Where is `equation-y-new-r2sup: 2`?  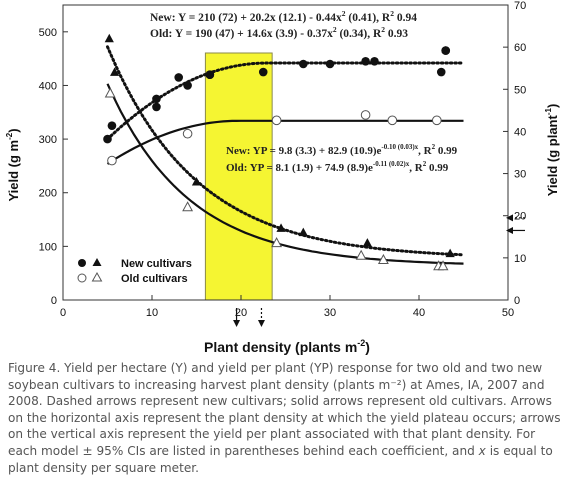
equation-y-new-r2sup: 2 is located at coordinates (392, 13).